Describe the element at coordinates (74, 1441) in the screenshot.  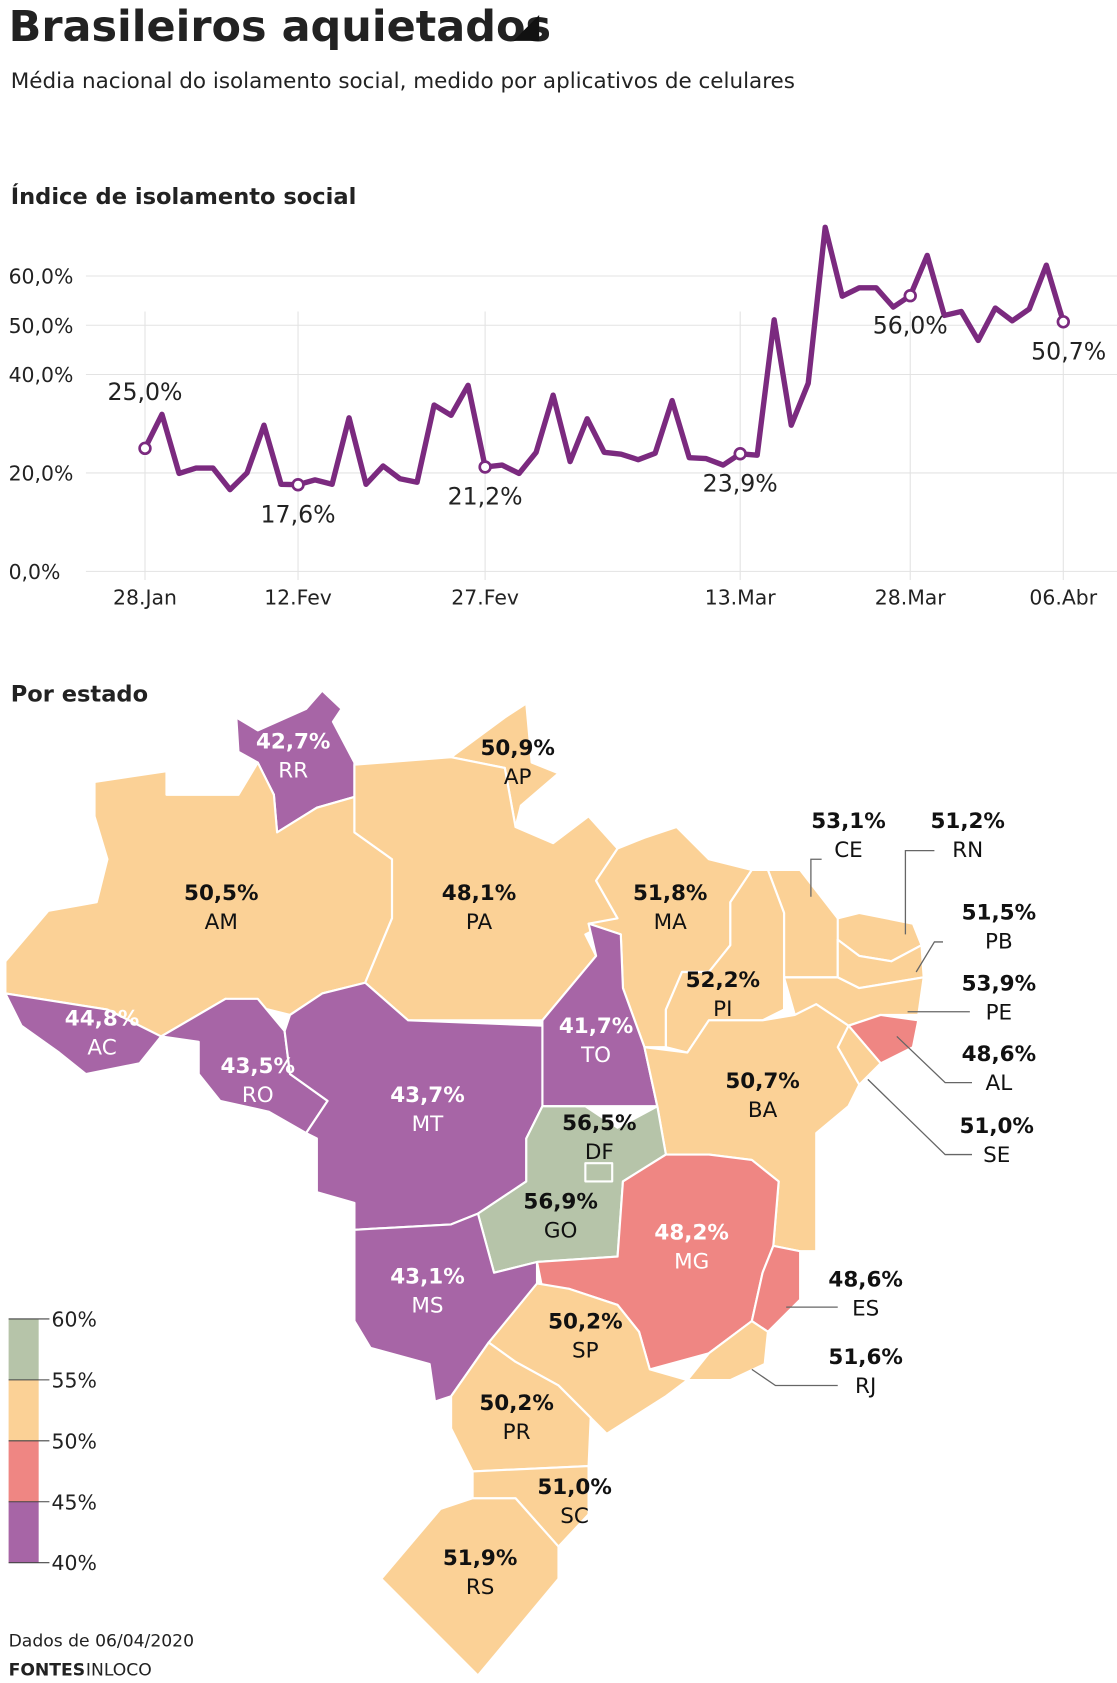
I see `legend-label: 50%` at that location.